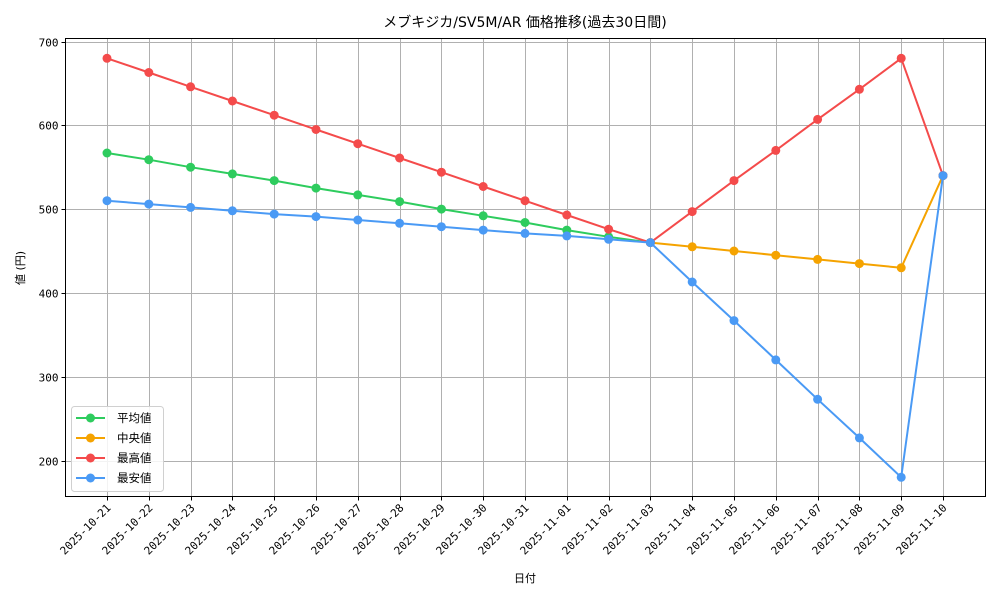 The width and height of the screenshot is (1000, 600). Describe the element at coordinates (49, 462) in the screenshot. I see `y-tick-label: 200` at that location.